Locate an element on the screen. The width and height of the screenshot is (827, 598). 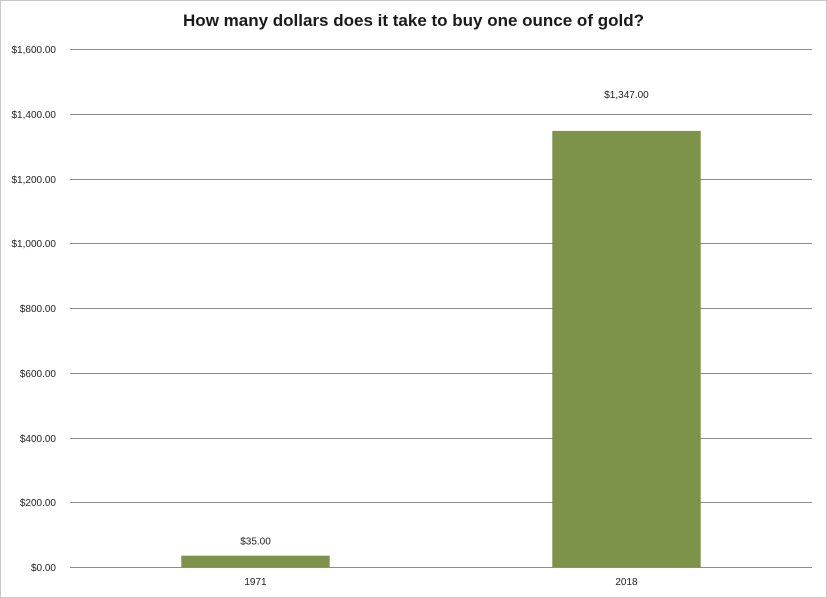
y-tick-label: $200.00 is located at coordinates (38, 503).